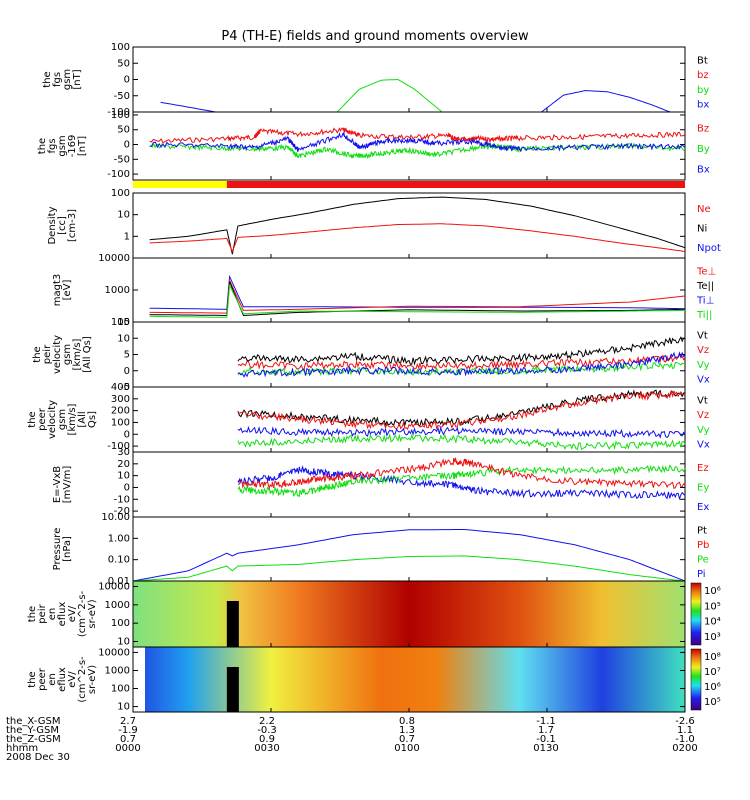 The height and width of the screenshot is (800, 750). What do you see at coordinates (33, 721) in the screenshot?
I see `footer-row-label: the_X-GSM` at bounding box center [33, 721].